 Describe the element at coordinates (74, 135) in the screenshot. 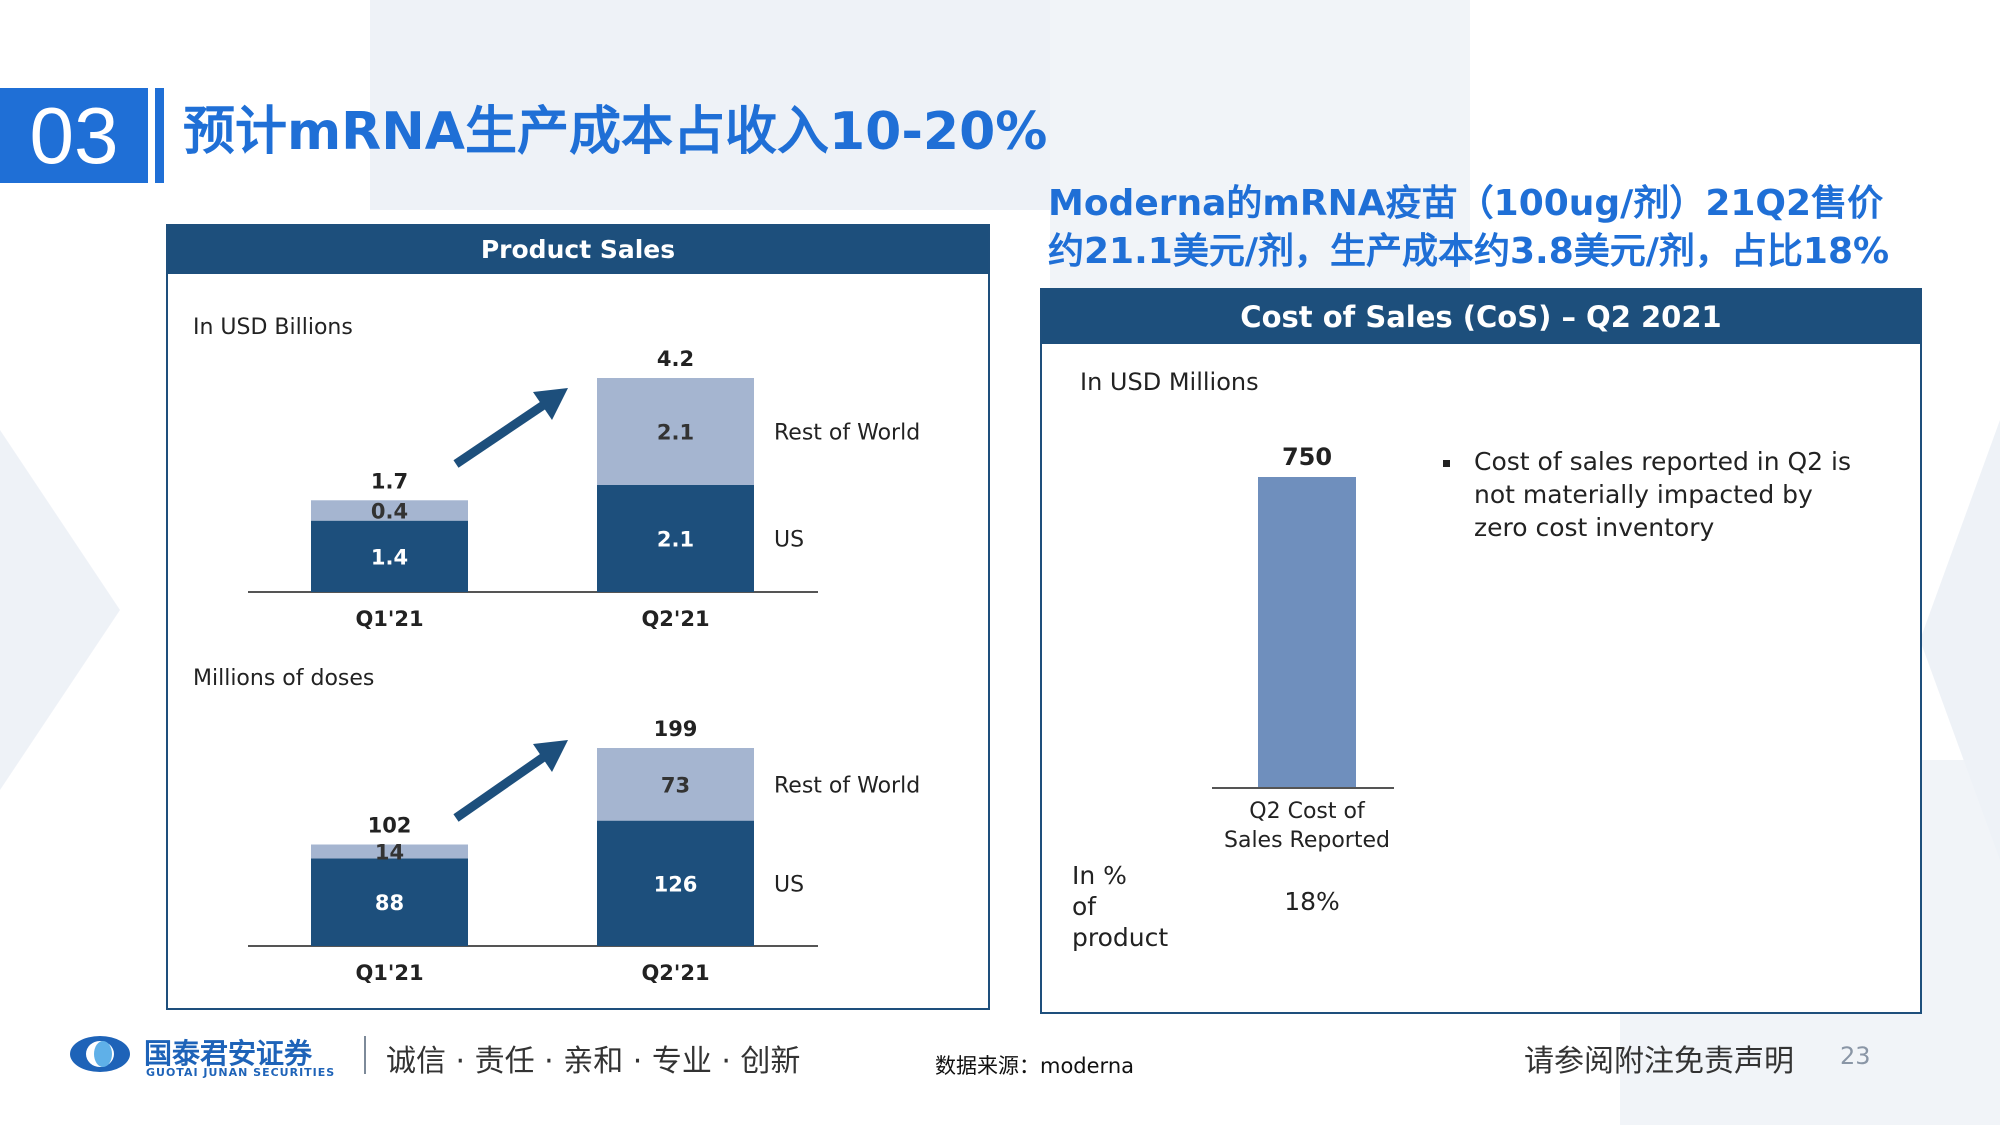

I see `section-number: 03` at that location.